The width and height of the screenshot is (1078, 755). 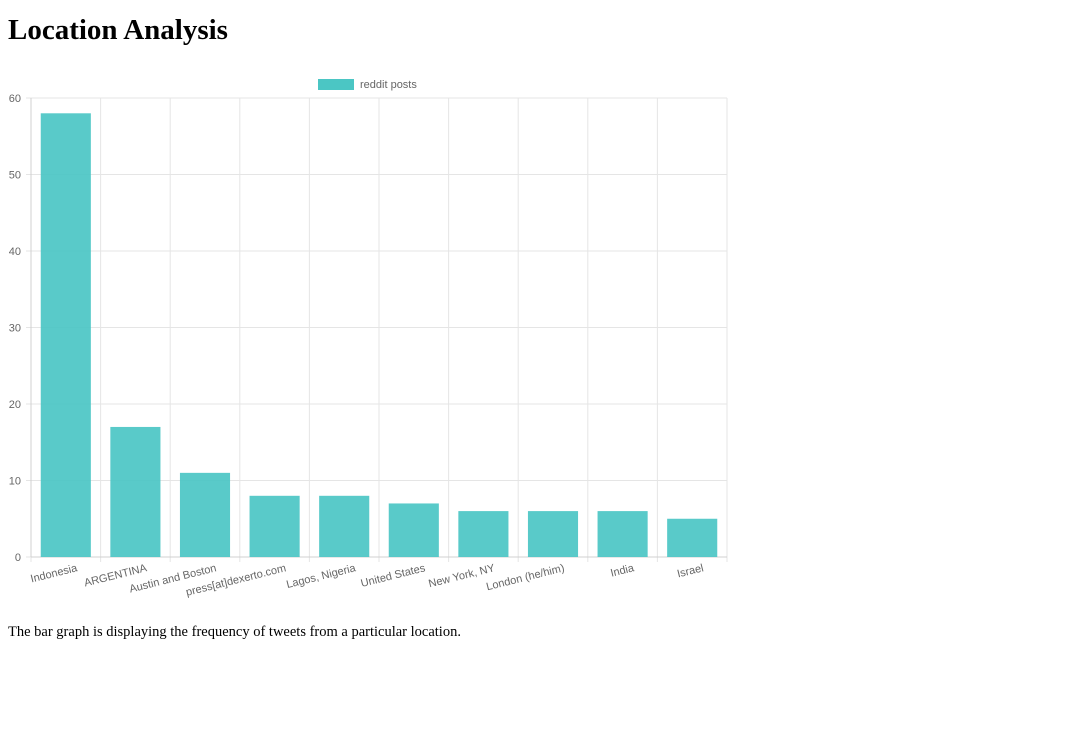 I want to click on y-tick-label: 10, so click(x=15, y=482).